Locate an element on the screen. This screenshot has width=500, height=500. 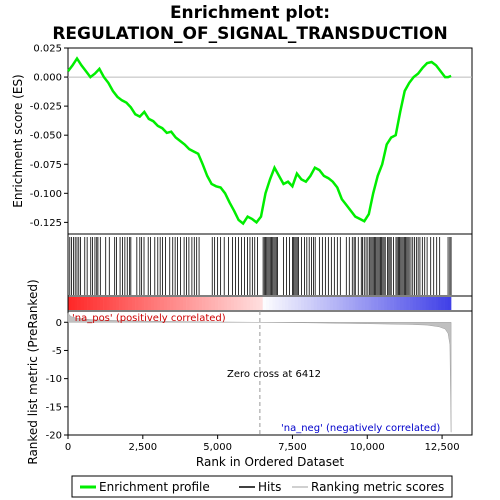
rank-heatmap-band is located at coordinates (260, 303).